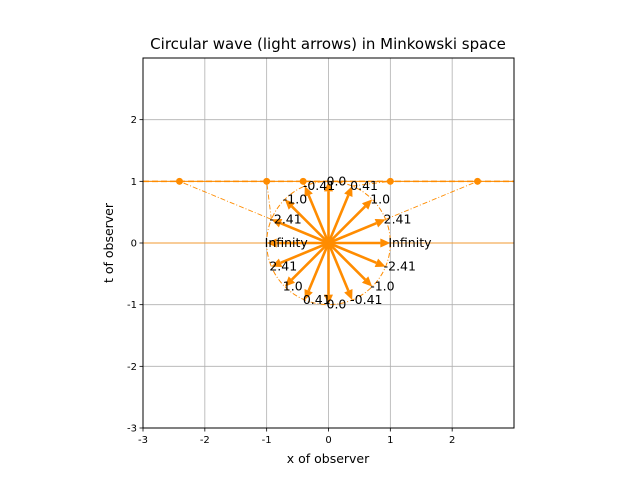 This screenshot has width=640, height=480. Describe the element at coordinates (267, 440) in the screenshot. I see `x-tick-label: -1` at that location.